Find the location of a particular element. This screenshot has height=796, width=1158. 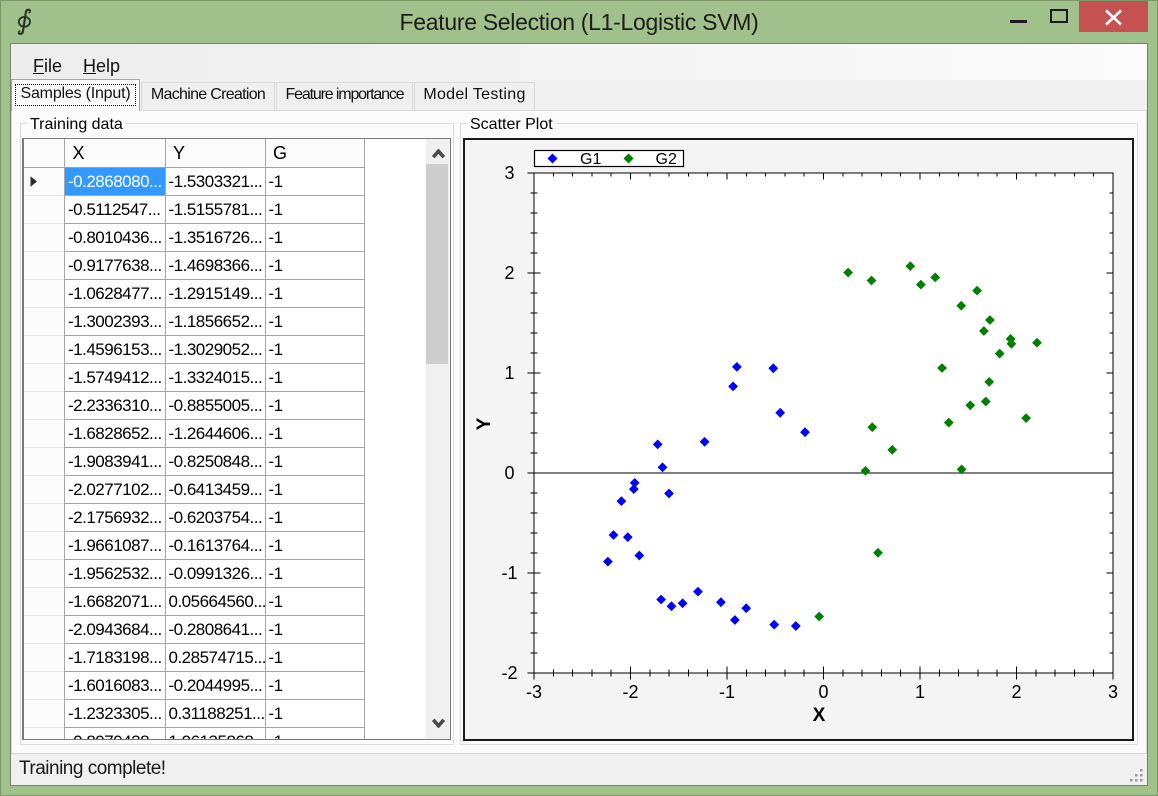

svg-text: G2 is located at coordinates (666, 159).